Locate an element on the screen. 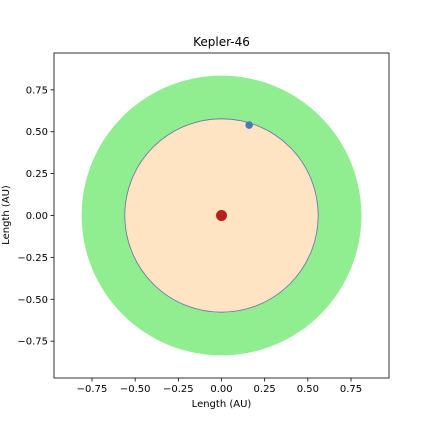 Image resolution: width=432 pixels, height=432 pixels. y-axis-label: Length (AU) is located at coordinates (6, 215).